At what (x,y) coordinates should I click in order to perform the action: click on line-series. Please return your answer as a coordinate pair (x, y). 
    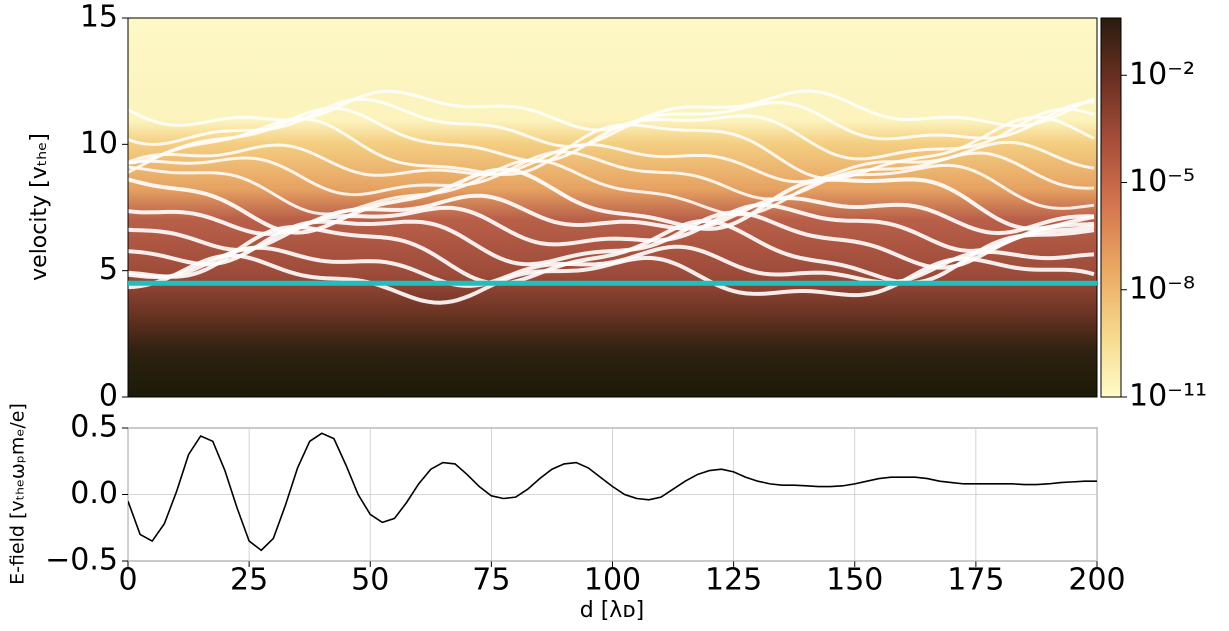
    Looking at the image, I should click on (612, 492).